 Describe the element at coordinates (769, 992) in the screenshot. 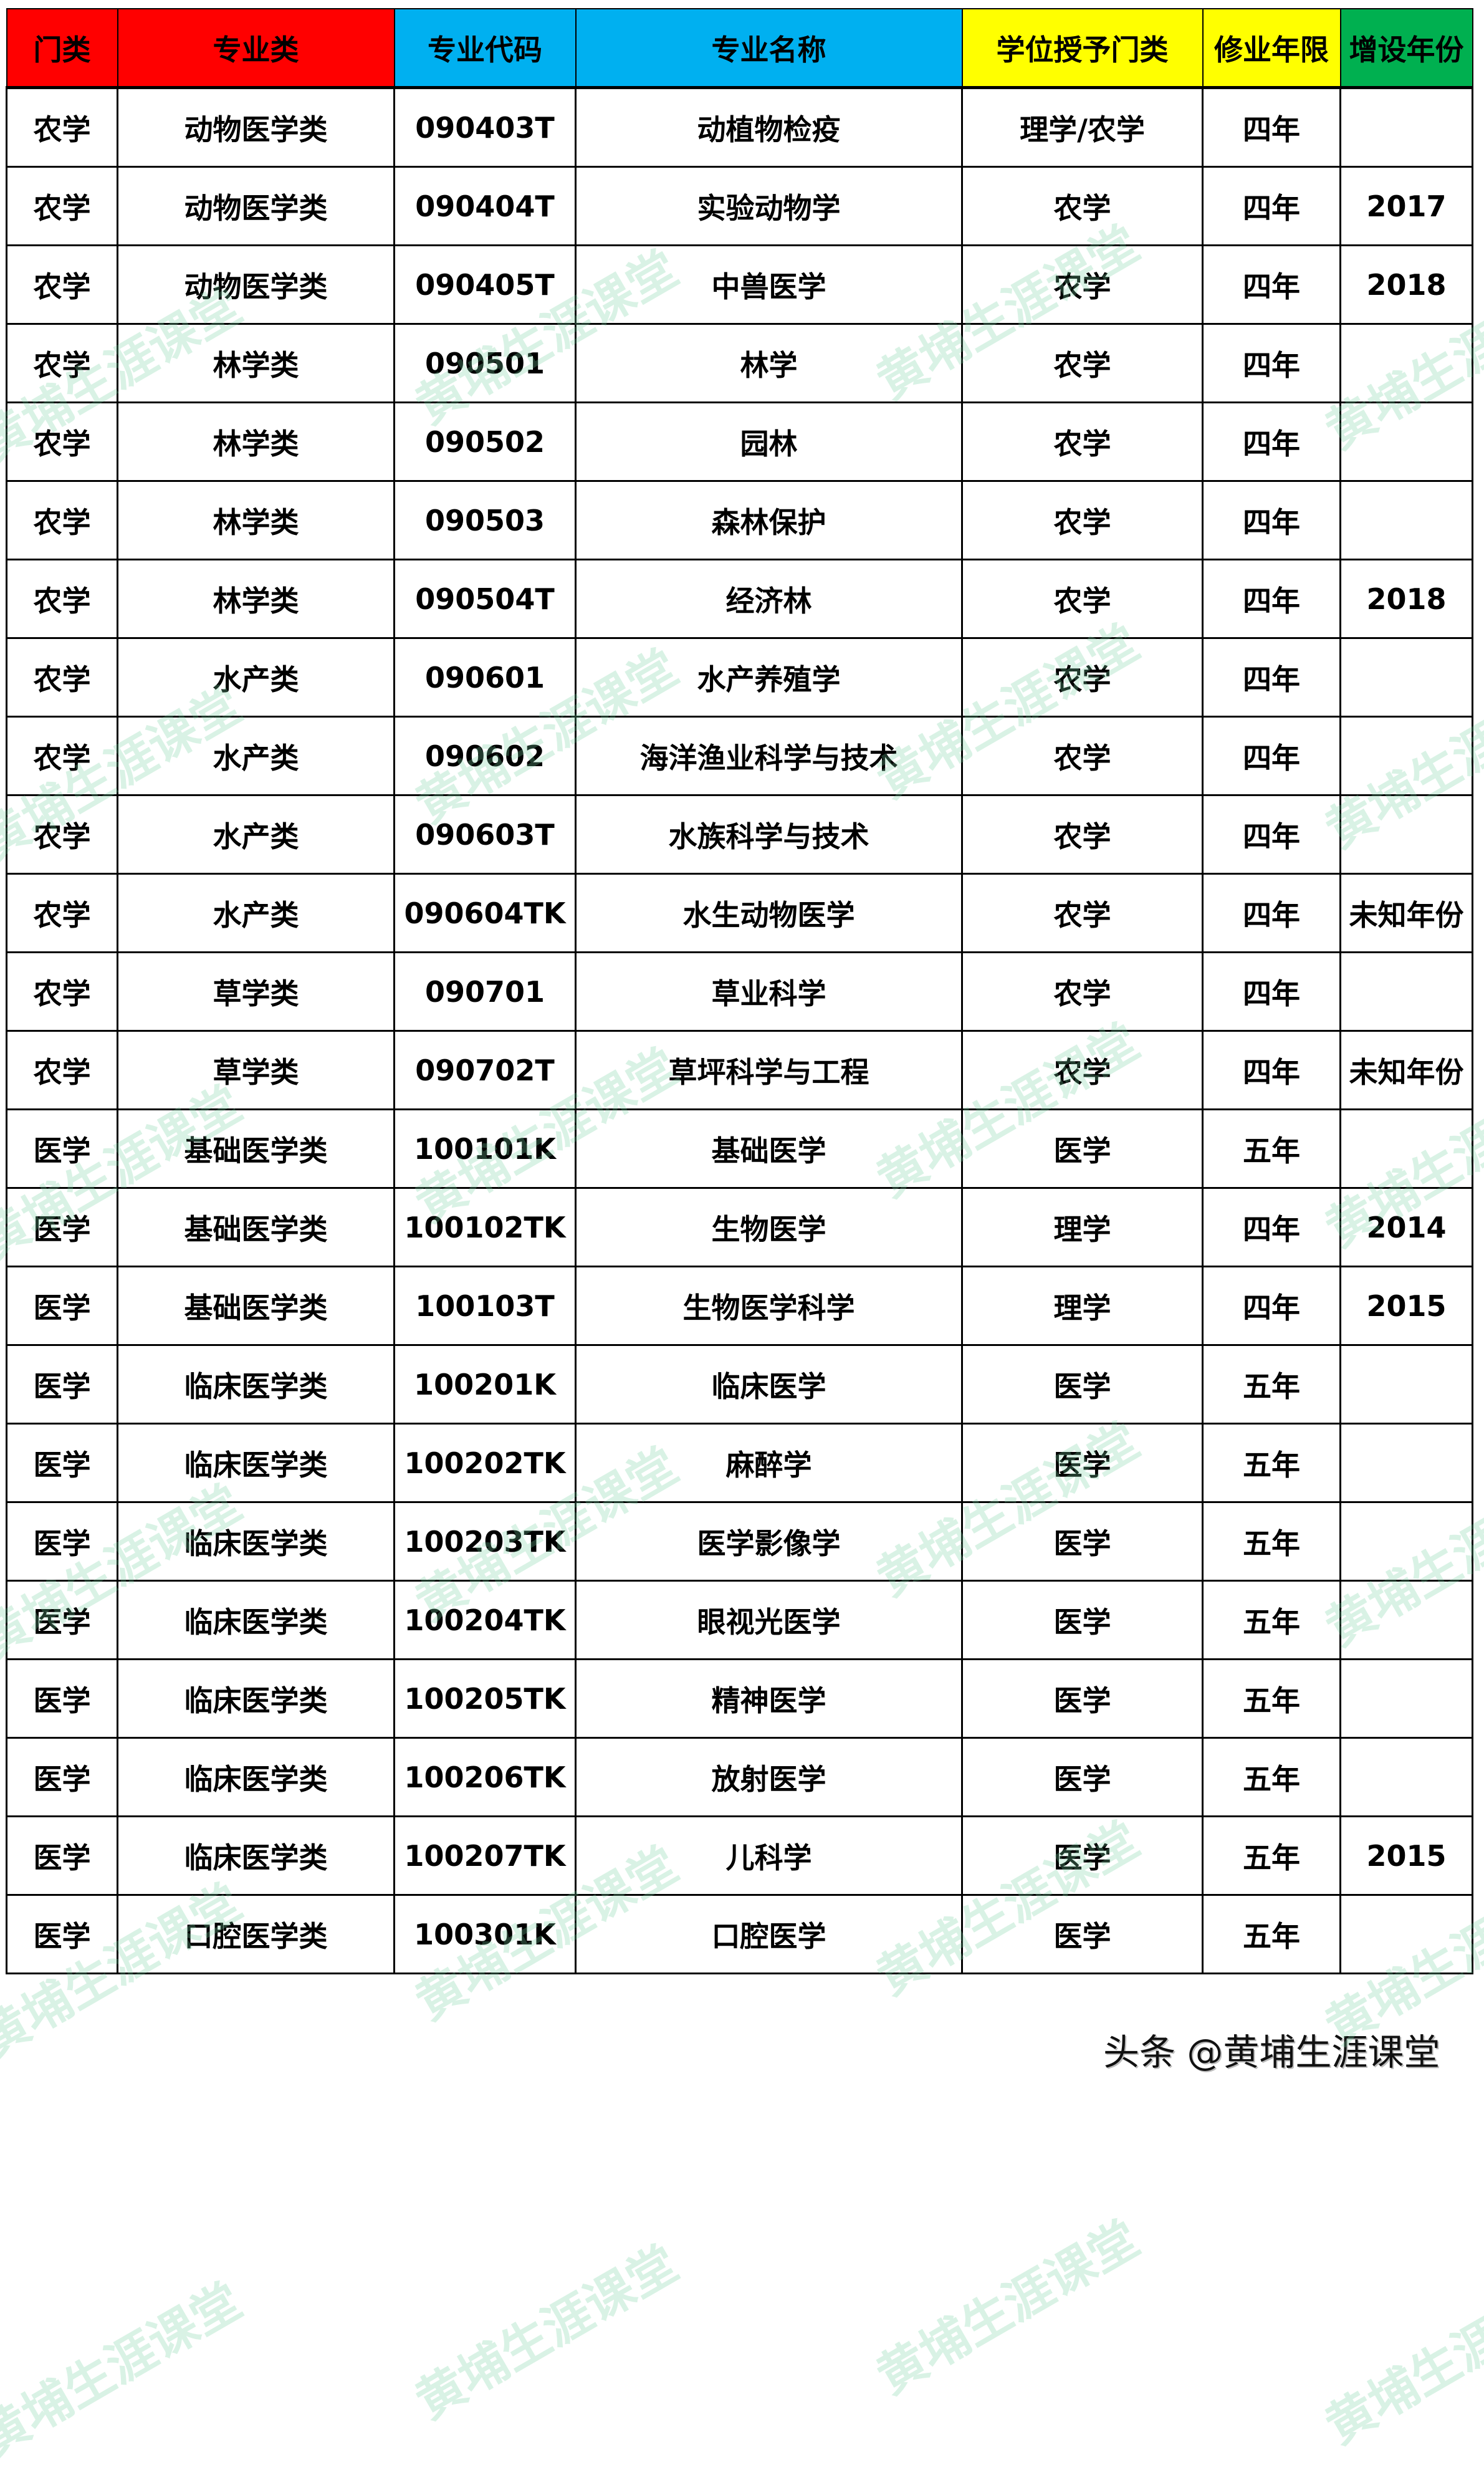

I see `cell-major-name: 草业科学` at that location.